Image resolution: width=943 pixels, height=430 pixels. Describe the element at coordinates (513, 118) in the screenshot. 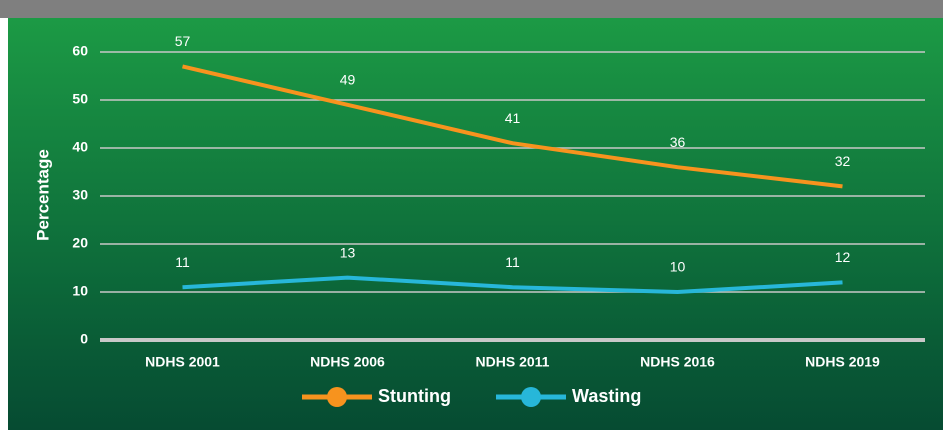

I see `data-label: 41` at that location.